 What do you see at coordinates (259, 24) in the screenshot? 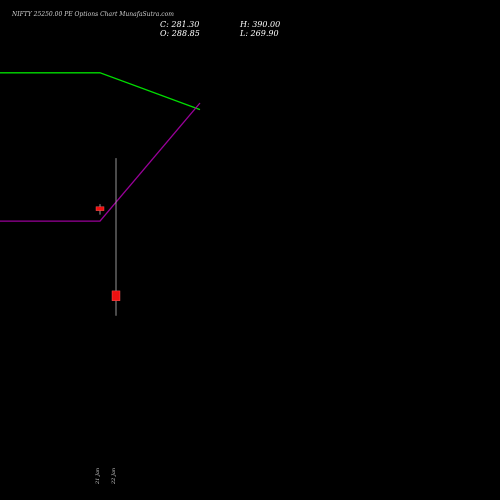
I see `high-value: H: 390.00` at bounding box center [259, 24].